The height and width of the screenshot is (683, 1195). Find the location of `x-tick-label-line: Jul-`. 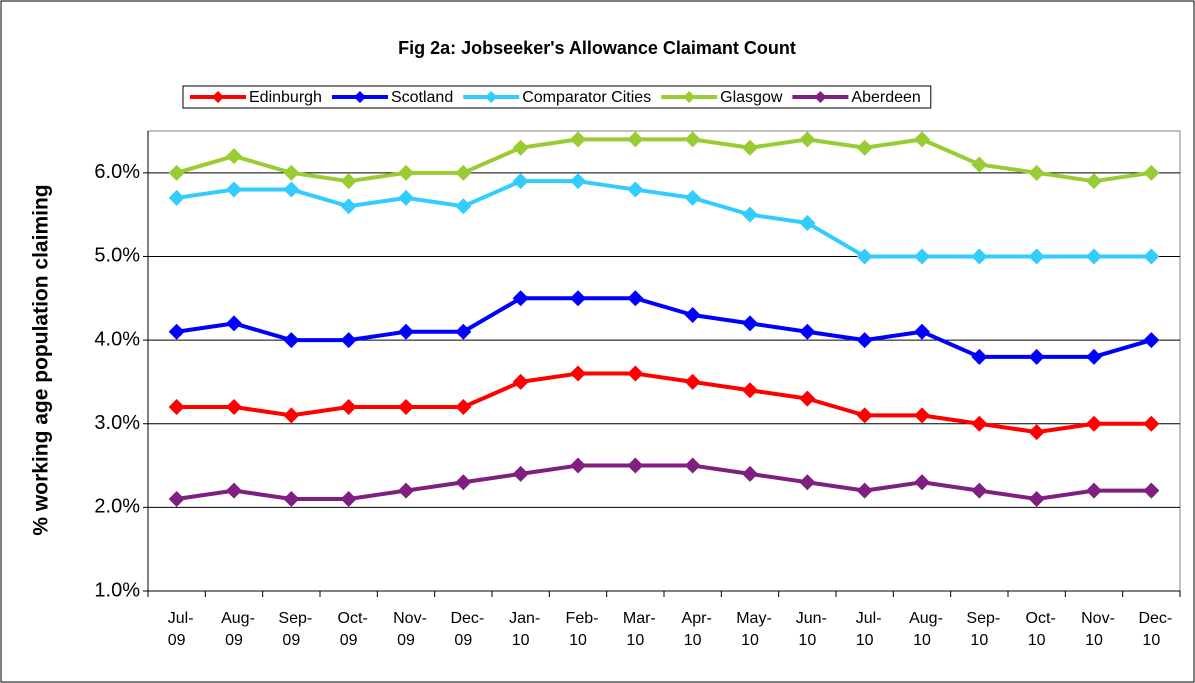

x-tick-label-line: Jul- is located at coordinates (181, 618).